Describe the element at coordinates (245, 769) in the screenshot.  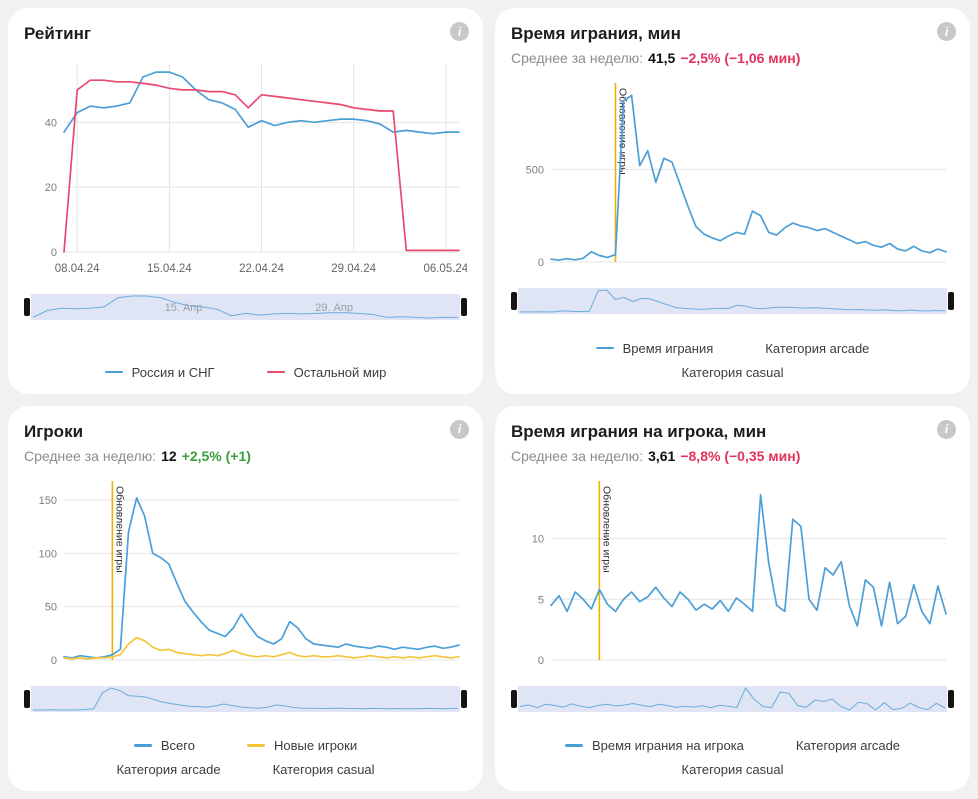
I see `legend-row: Категория arcade Категория casual` at that location.